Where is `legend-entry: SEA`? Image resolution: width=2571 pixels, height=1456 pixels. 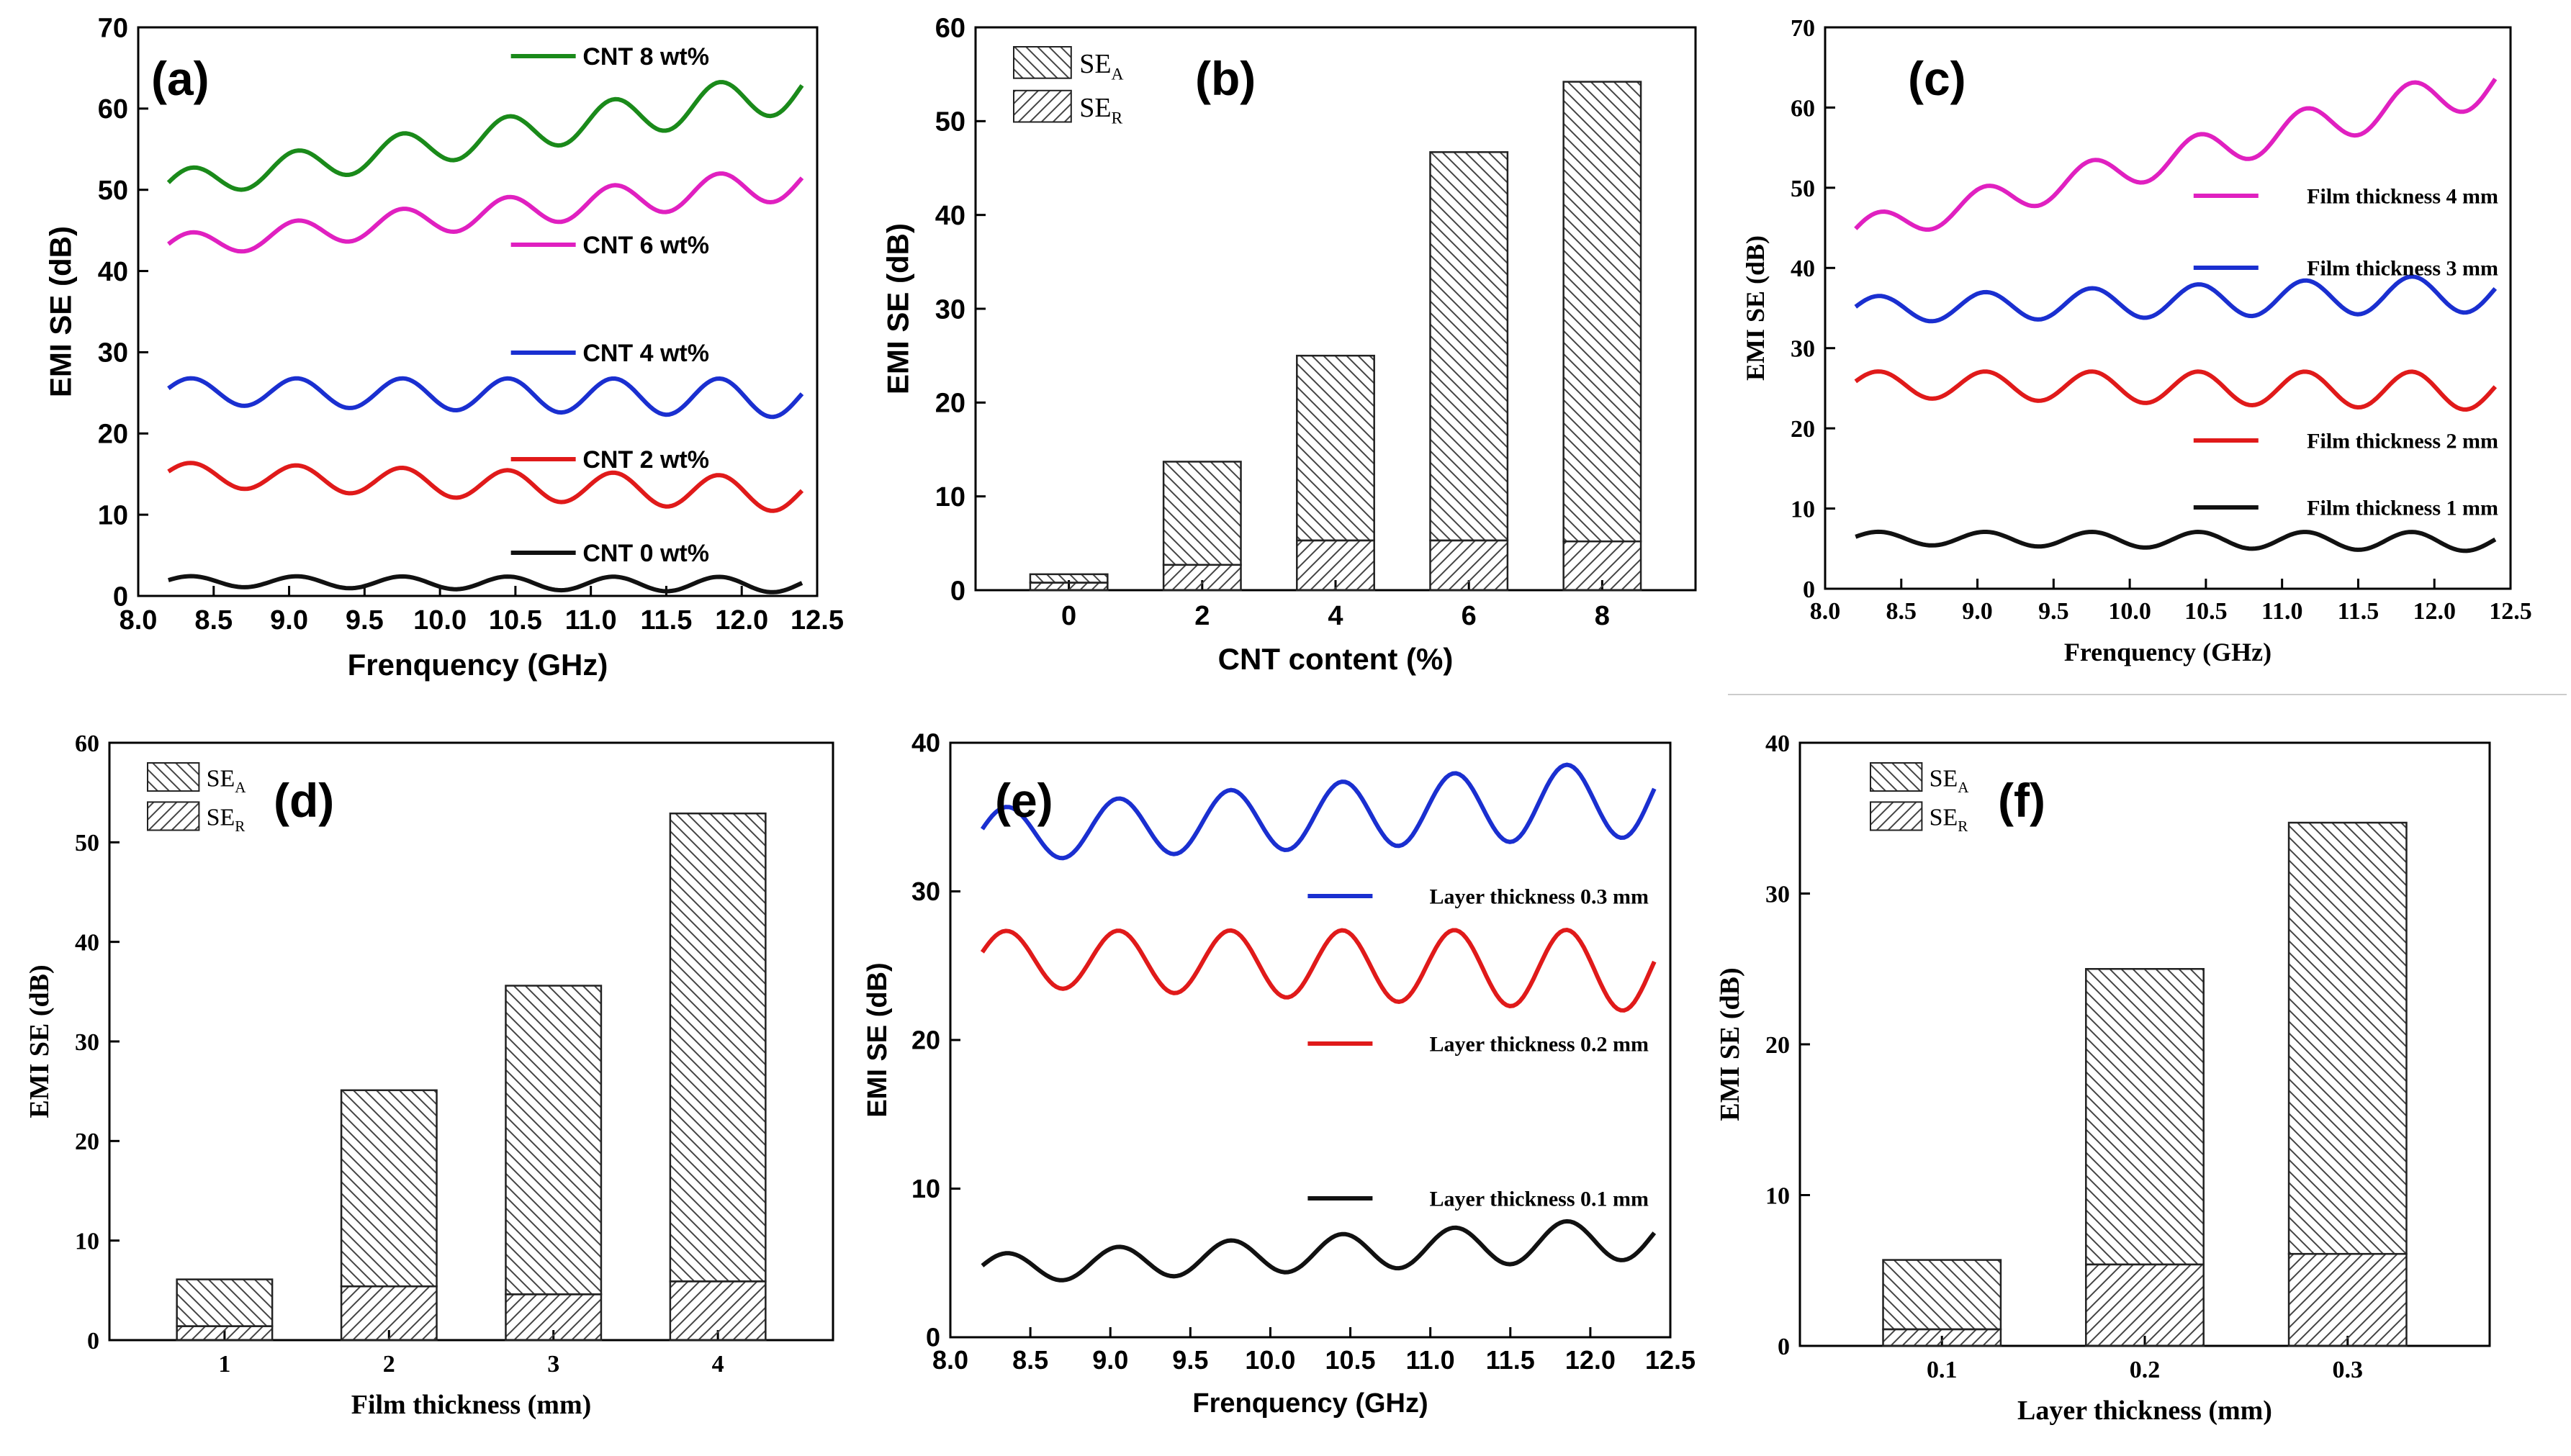
legend-entry: SEA is located at coordinates (1919, 779).